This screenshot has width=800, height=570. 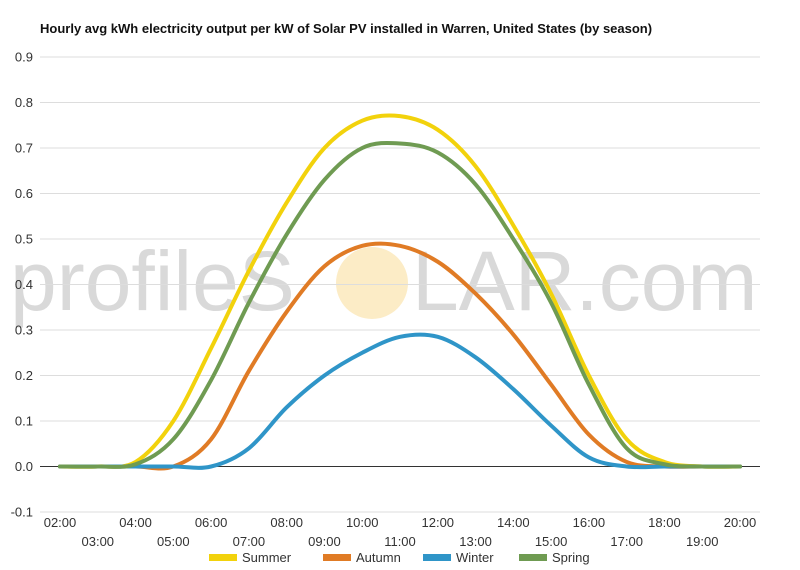 I want to click on legend-label-summer: Summer, so click(x=267, y=557).